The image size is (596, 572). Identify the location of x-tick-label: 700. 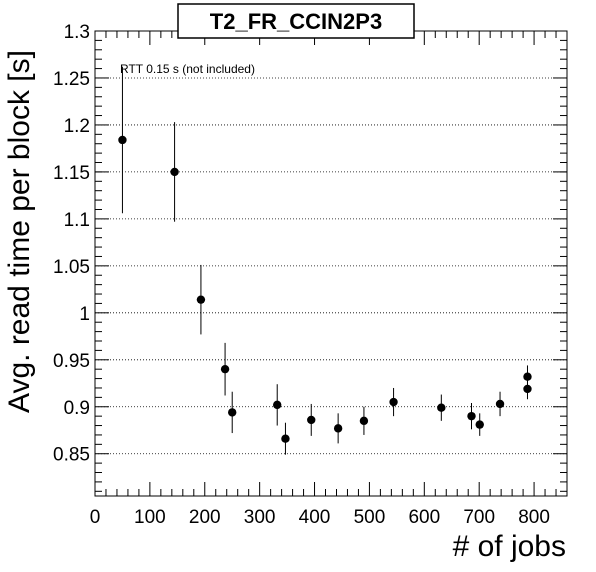
(479, 517).